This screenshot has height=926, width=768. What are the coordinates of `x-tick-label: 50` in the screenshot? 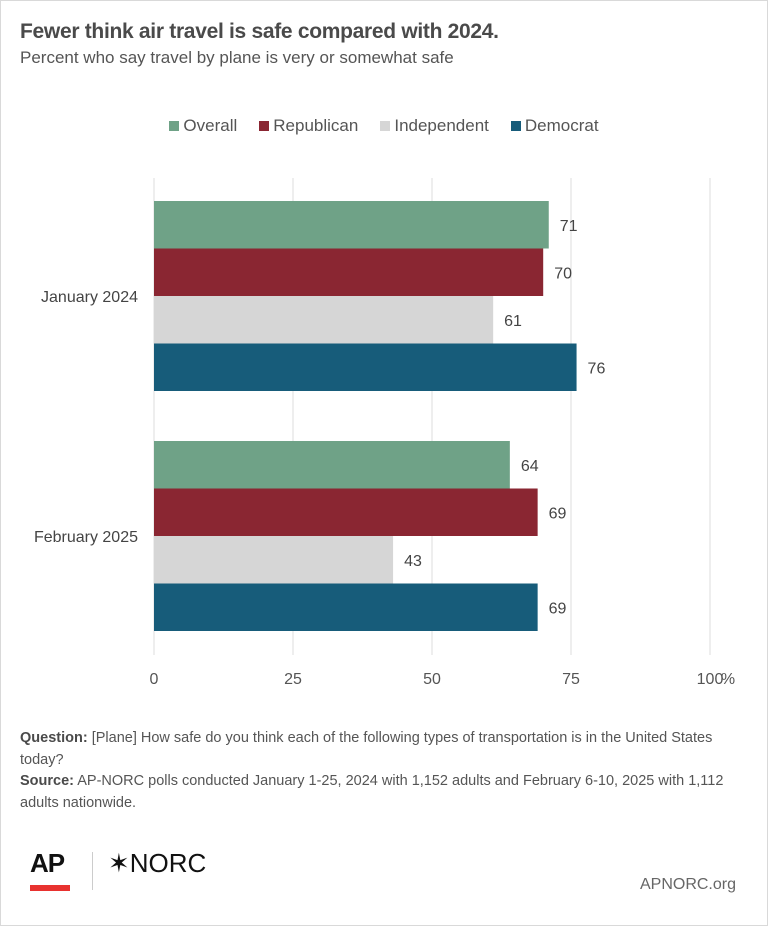 It's located at (432, 679).